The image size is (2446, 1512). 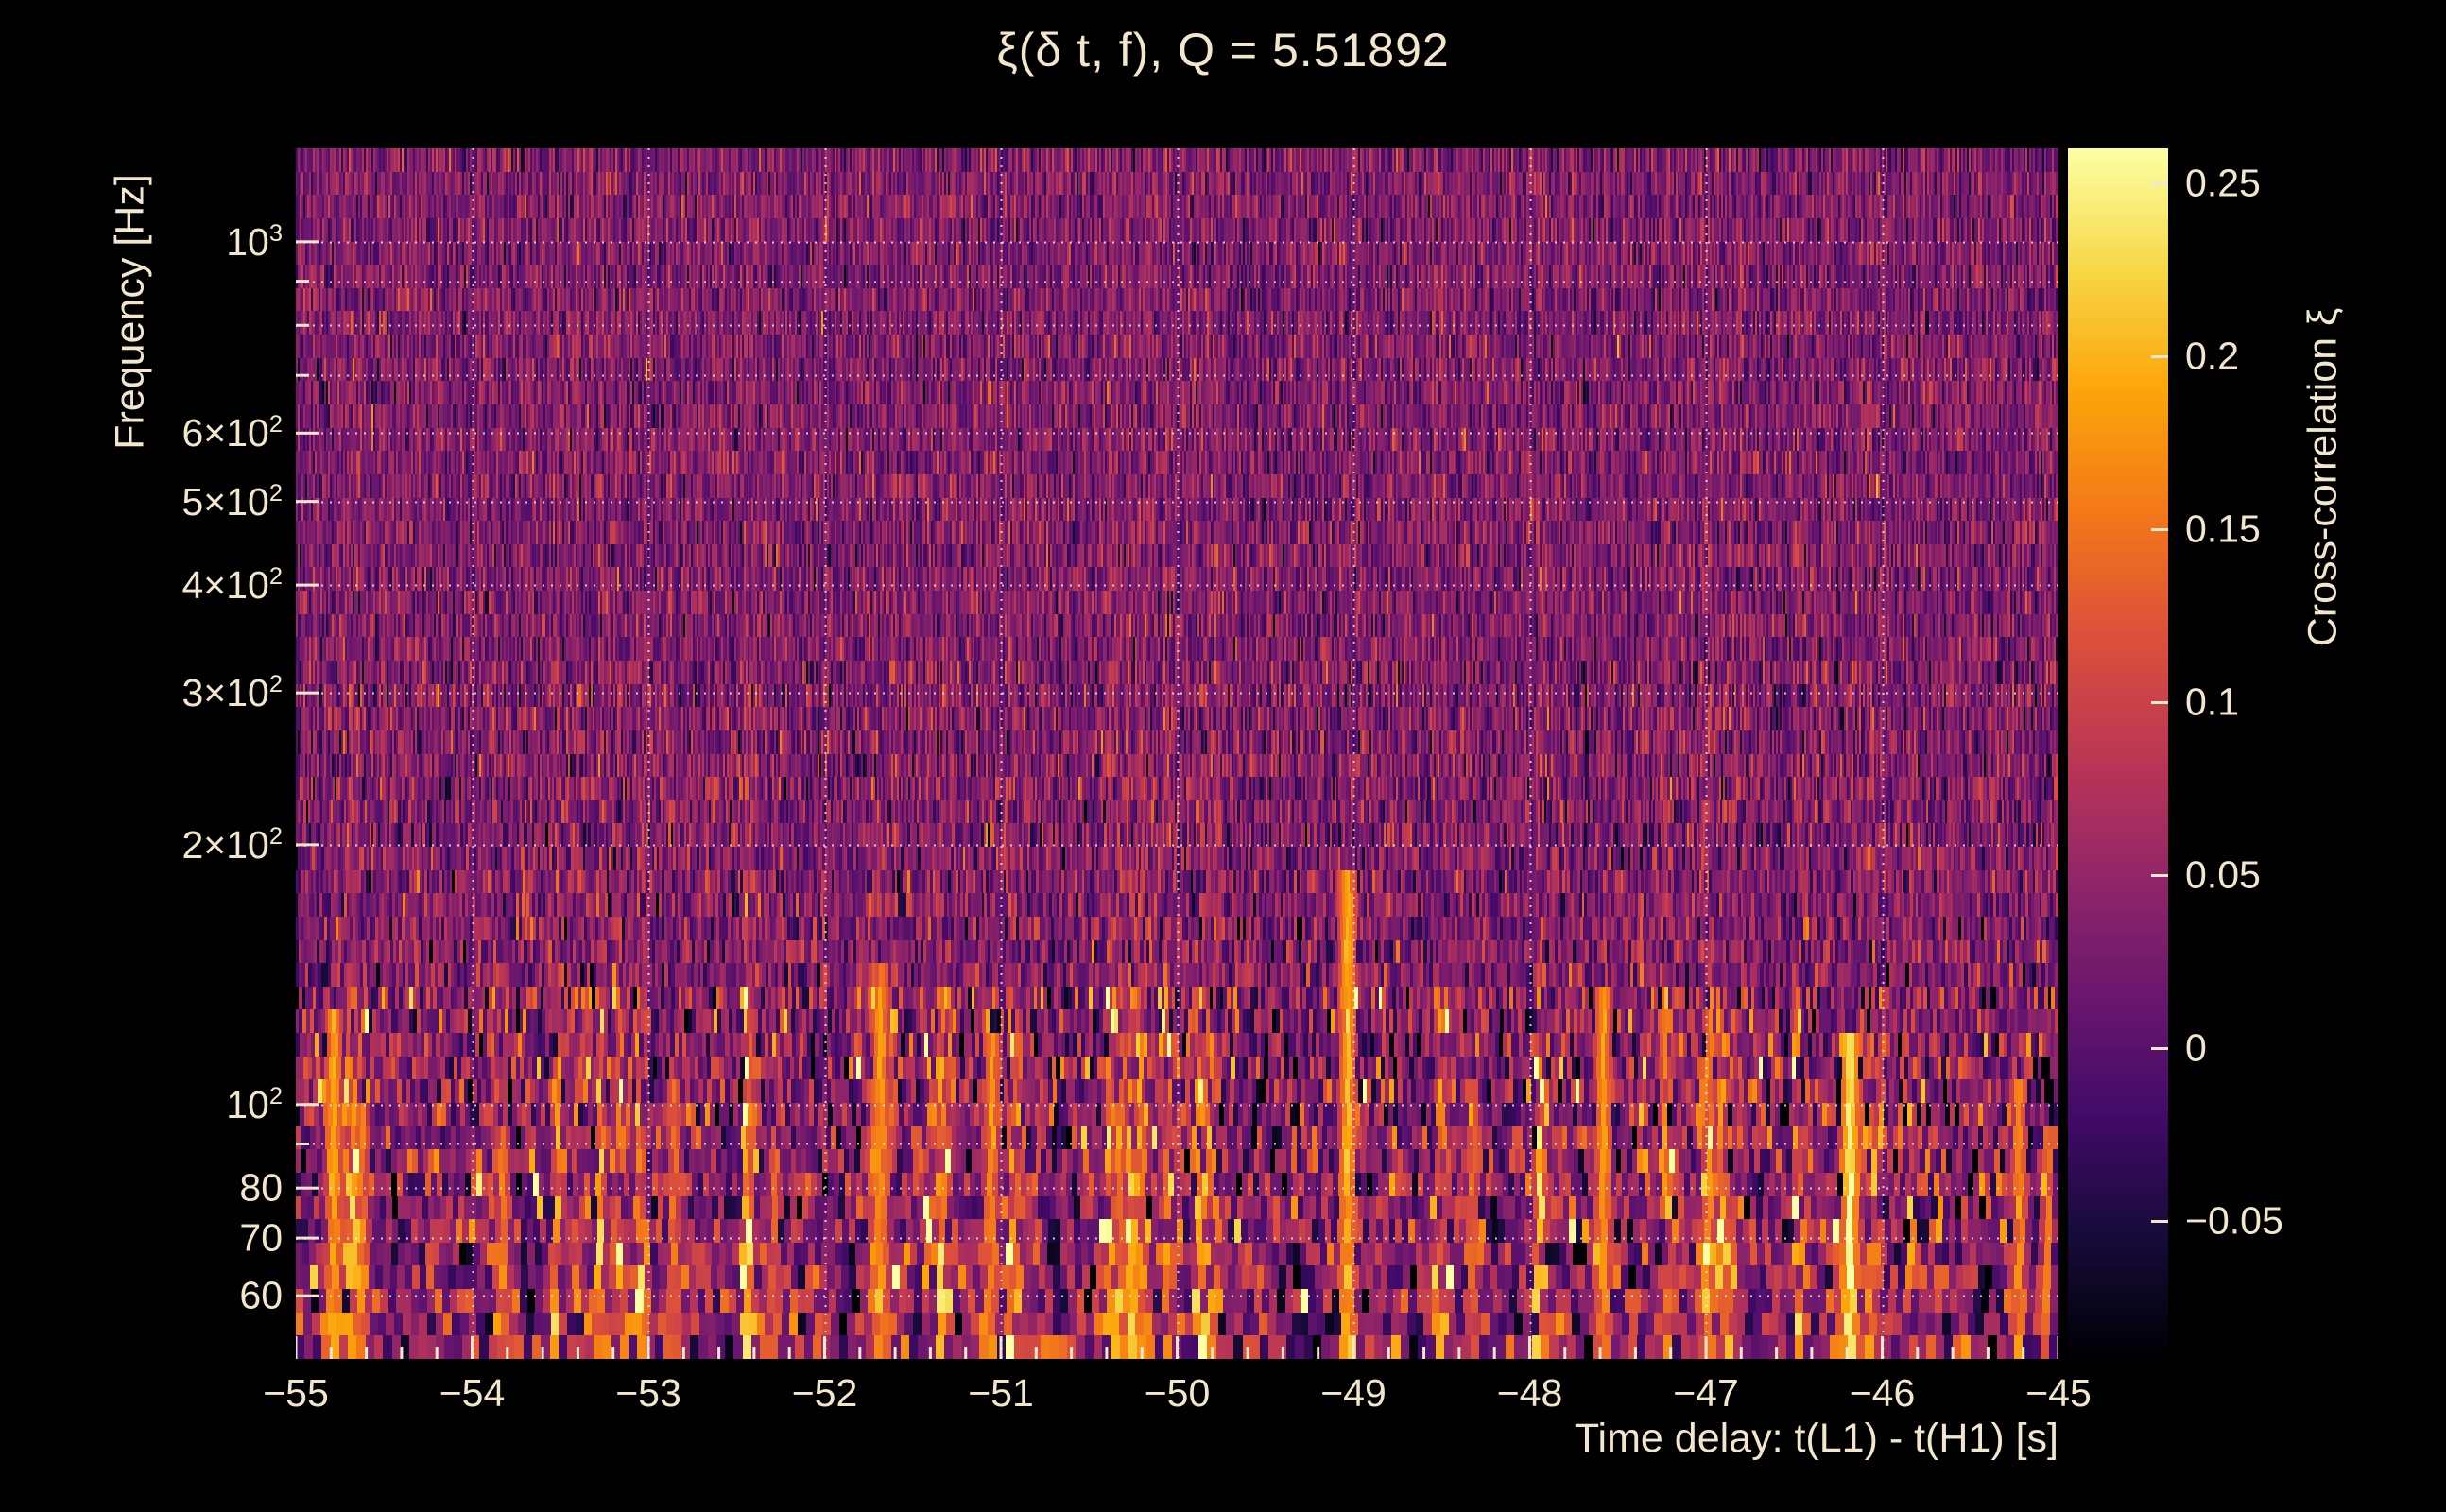 I want to click on x-tick-label: −51, so click(x=1001, y=1393).